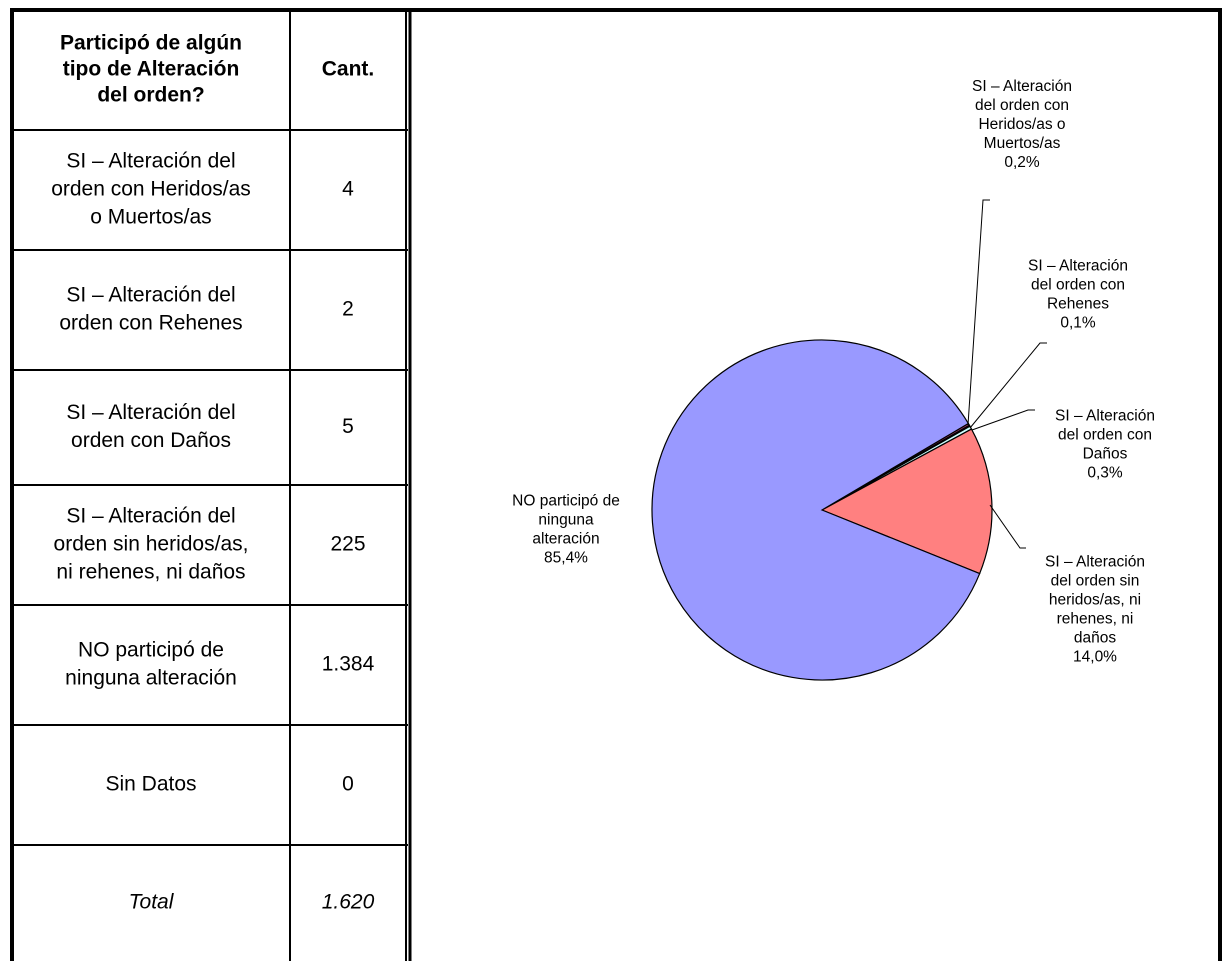 Image resolution: width=1224 pixels, height=961 pixels. Describe the element at coordinates (348, 309) in the screenshot. I see `table-cell: 2` at that location.